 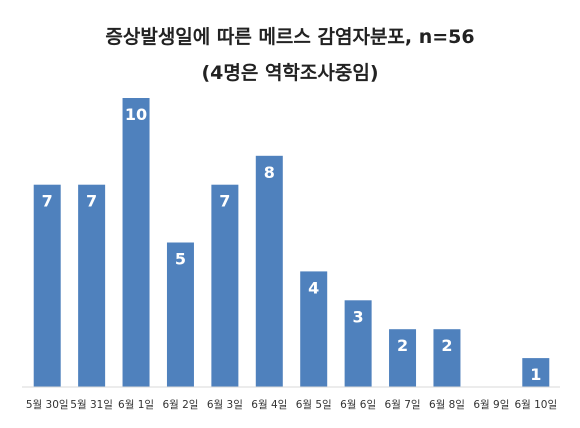 What do you see at coordinates (402, 345) in the screenshot?
I see `data-label-8: 2` at bounding box center [402, 345].